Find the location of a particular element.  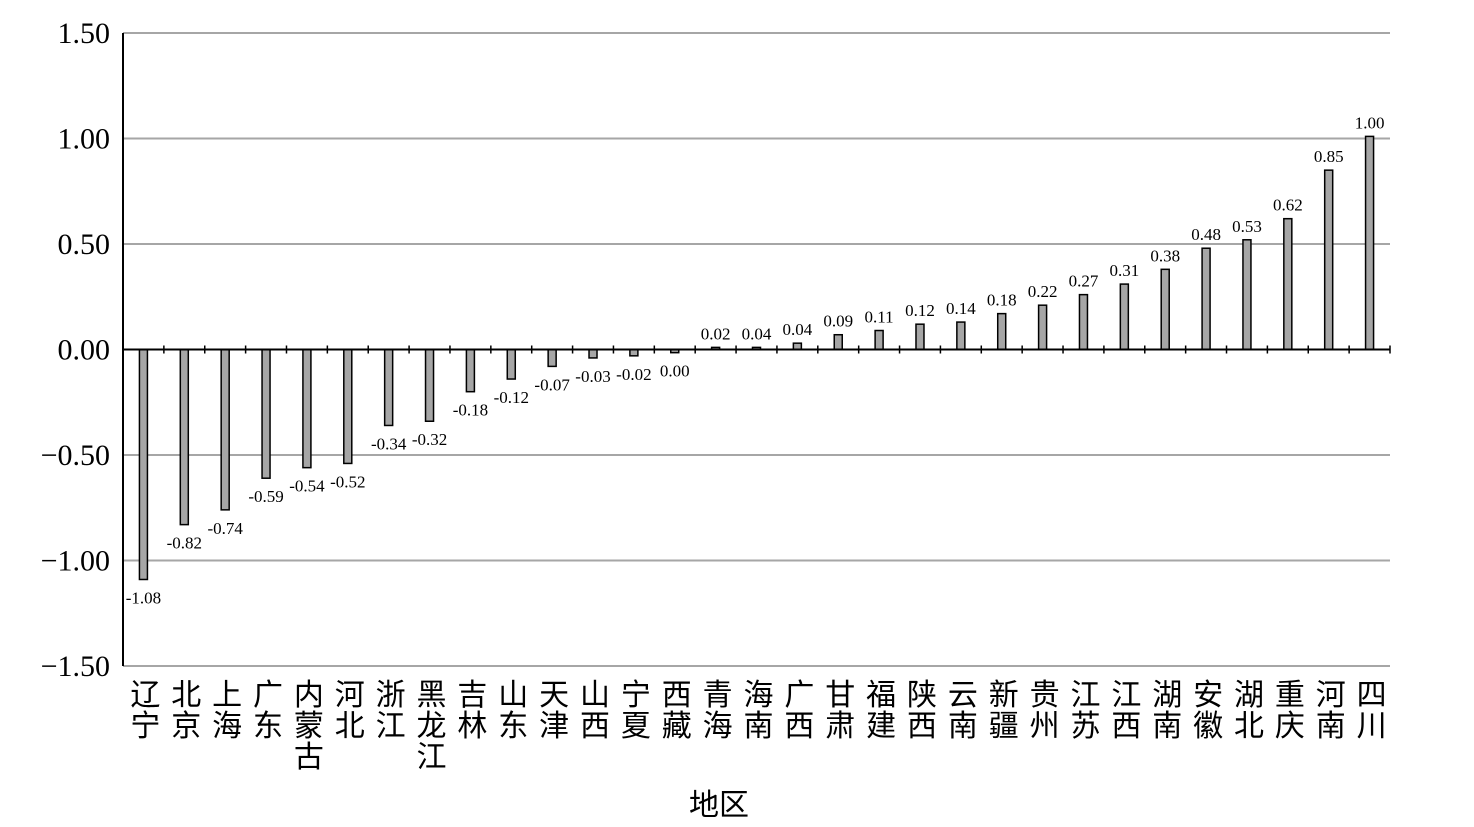

data-label: 0.22 is located at coordinates (1043, 291).